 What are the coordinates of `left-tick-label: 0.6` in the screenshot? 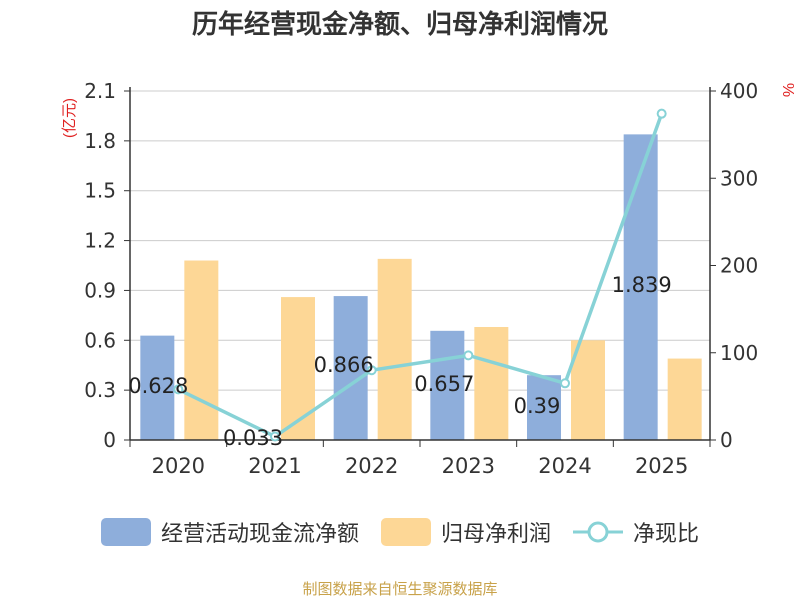 It's located at (100, 340).